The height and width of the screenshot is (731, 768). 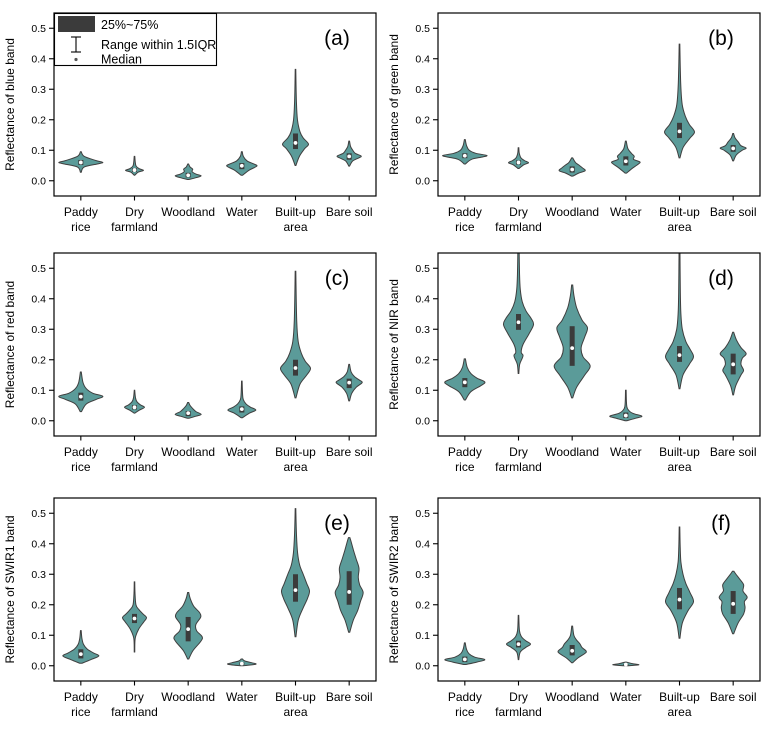 I want to click on panel-letter: (e), so click(x=337, y=523).